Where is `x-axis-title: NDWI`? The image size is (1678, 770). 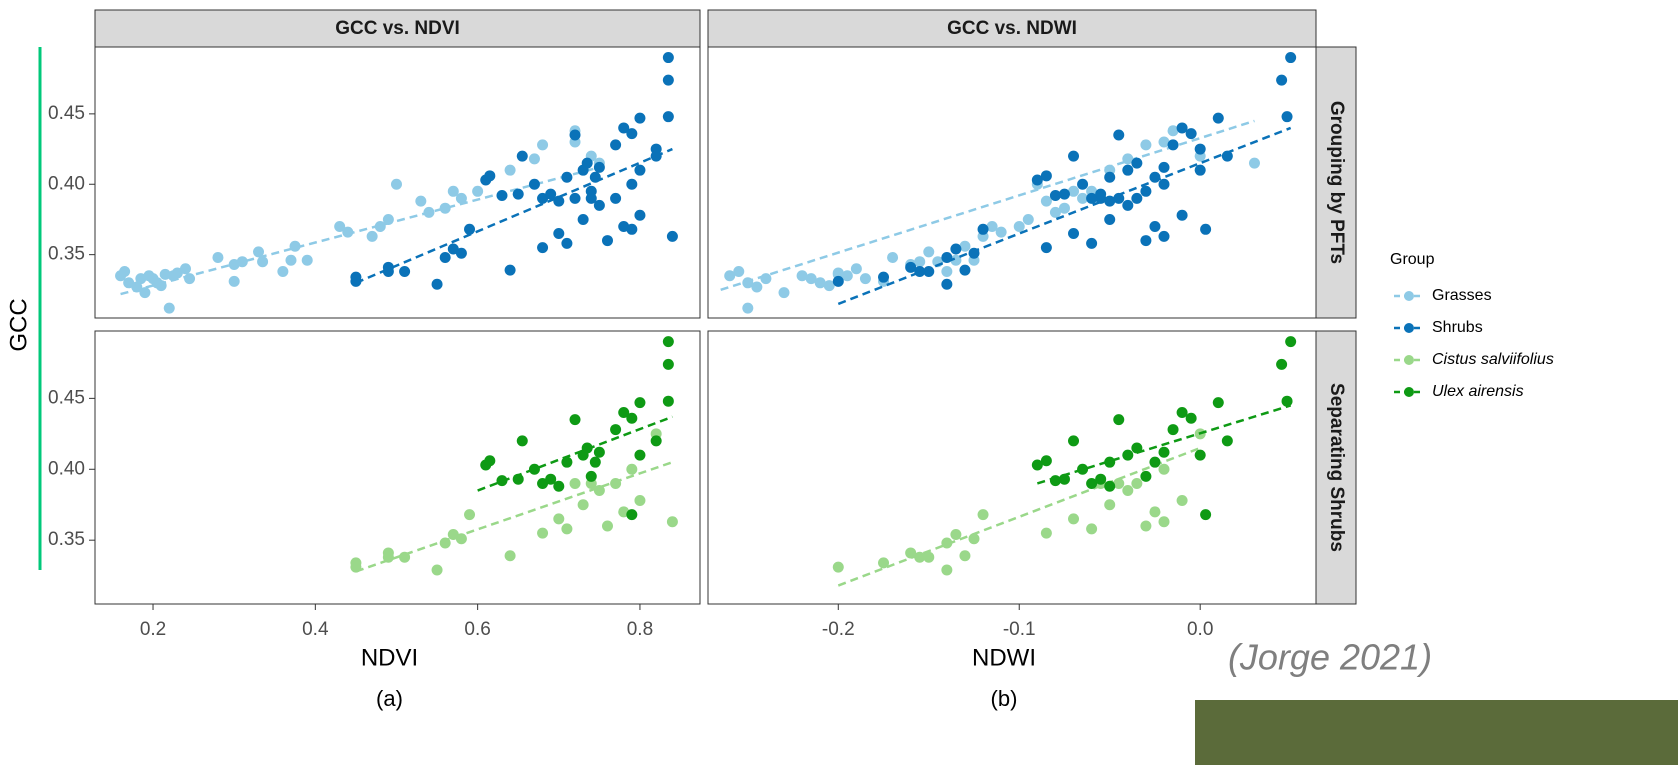
x-axis-title: NDWI is located at coordinates (1004, 657).